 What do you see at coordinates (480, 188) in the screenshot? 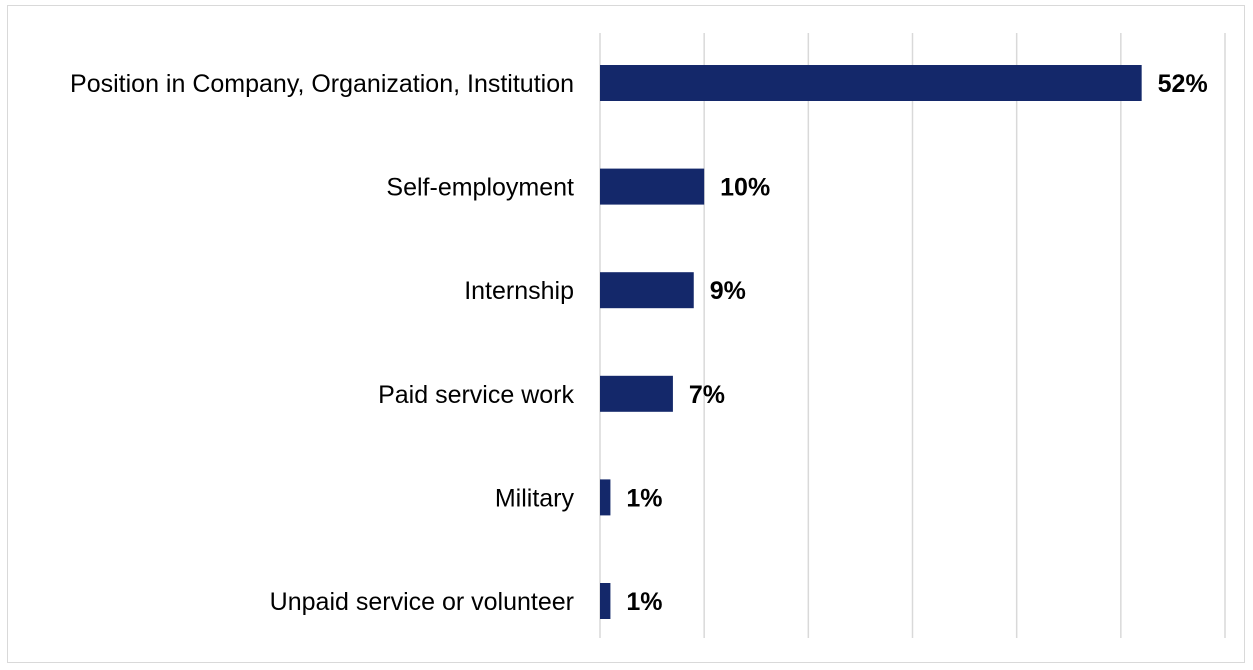
I see `category-label: Self-employment` at bounding box center [480, 188].